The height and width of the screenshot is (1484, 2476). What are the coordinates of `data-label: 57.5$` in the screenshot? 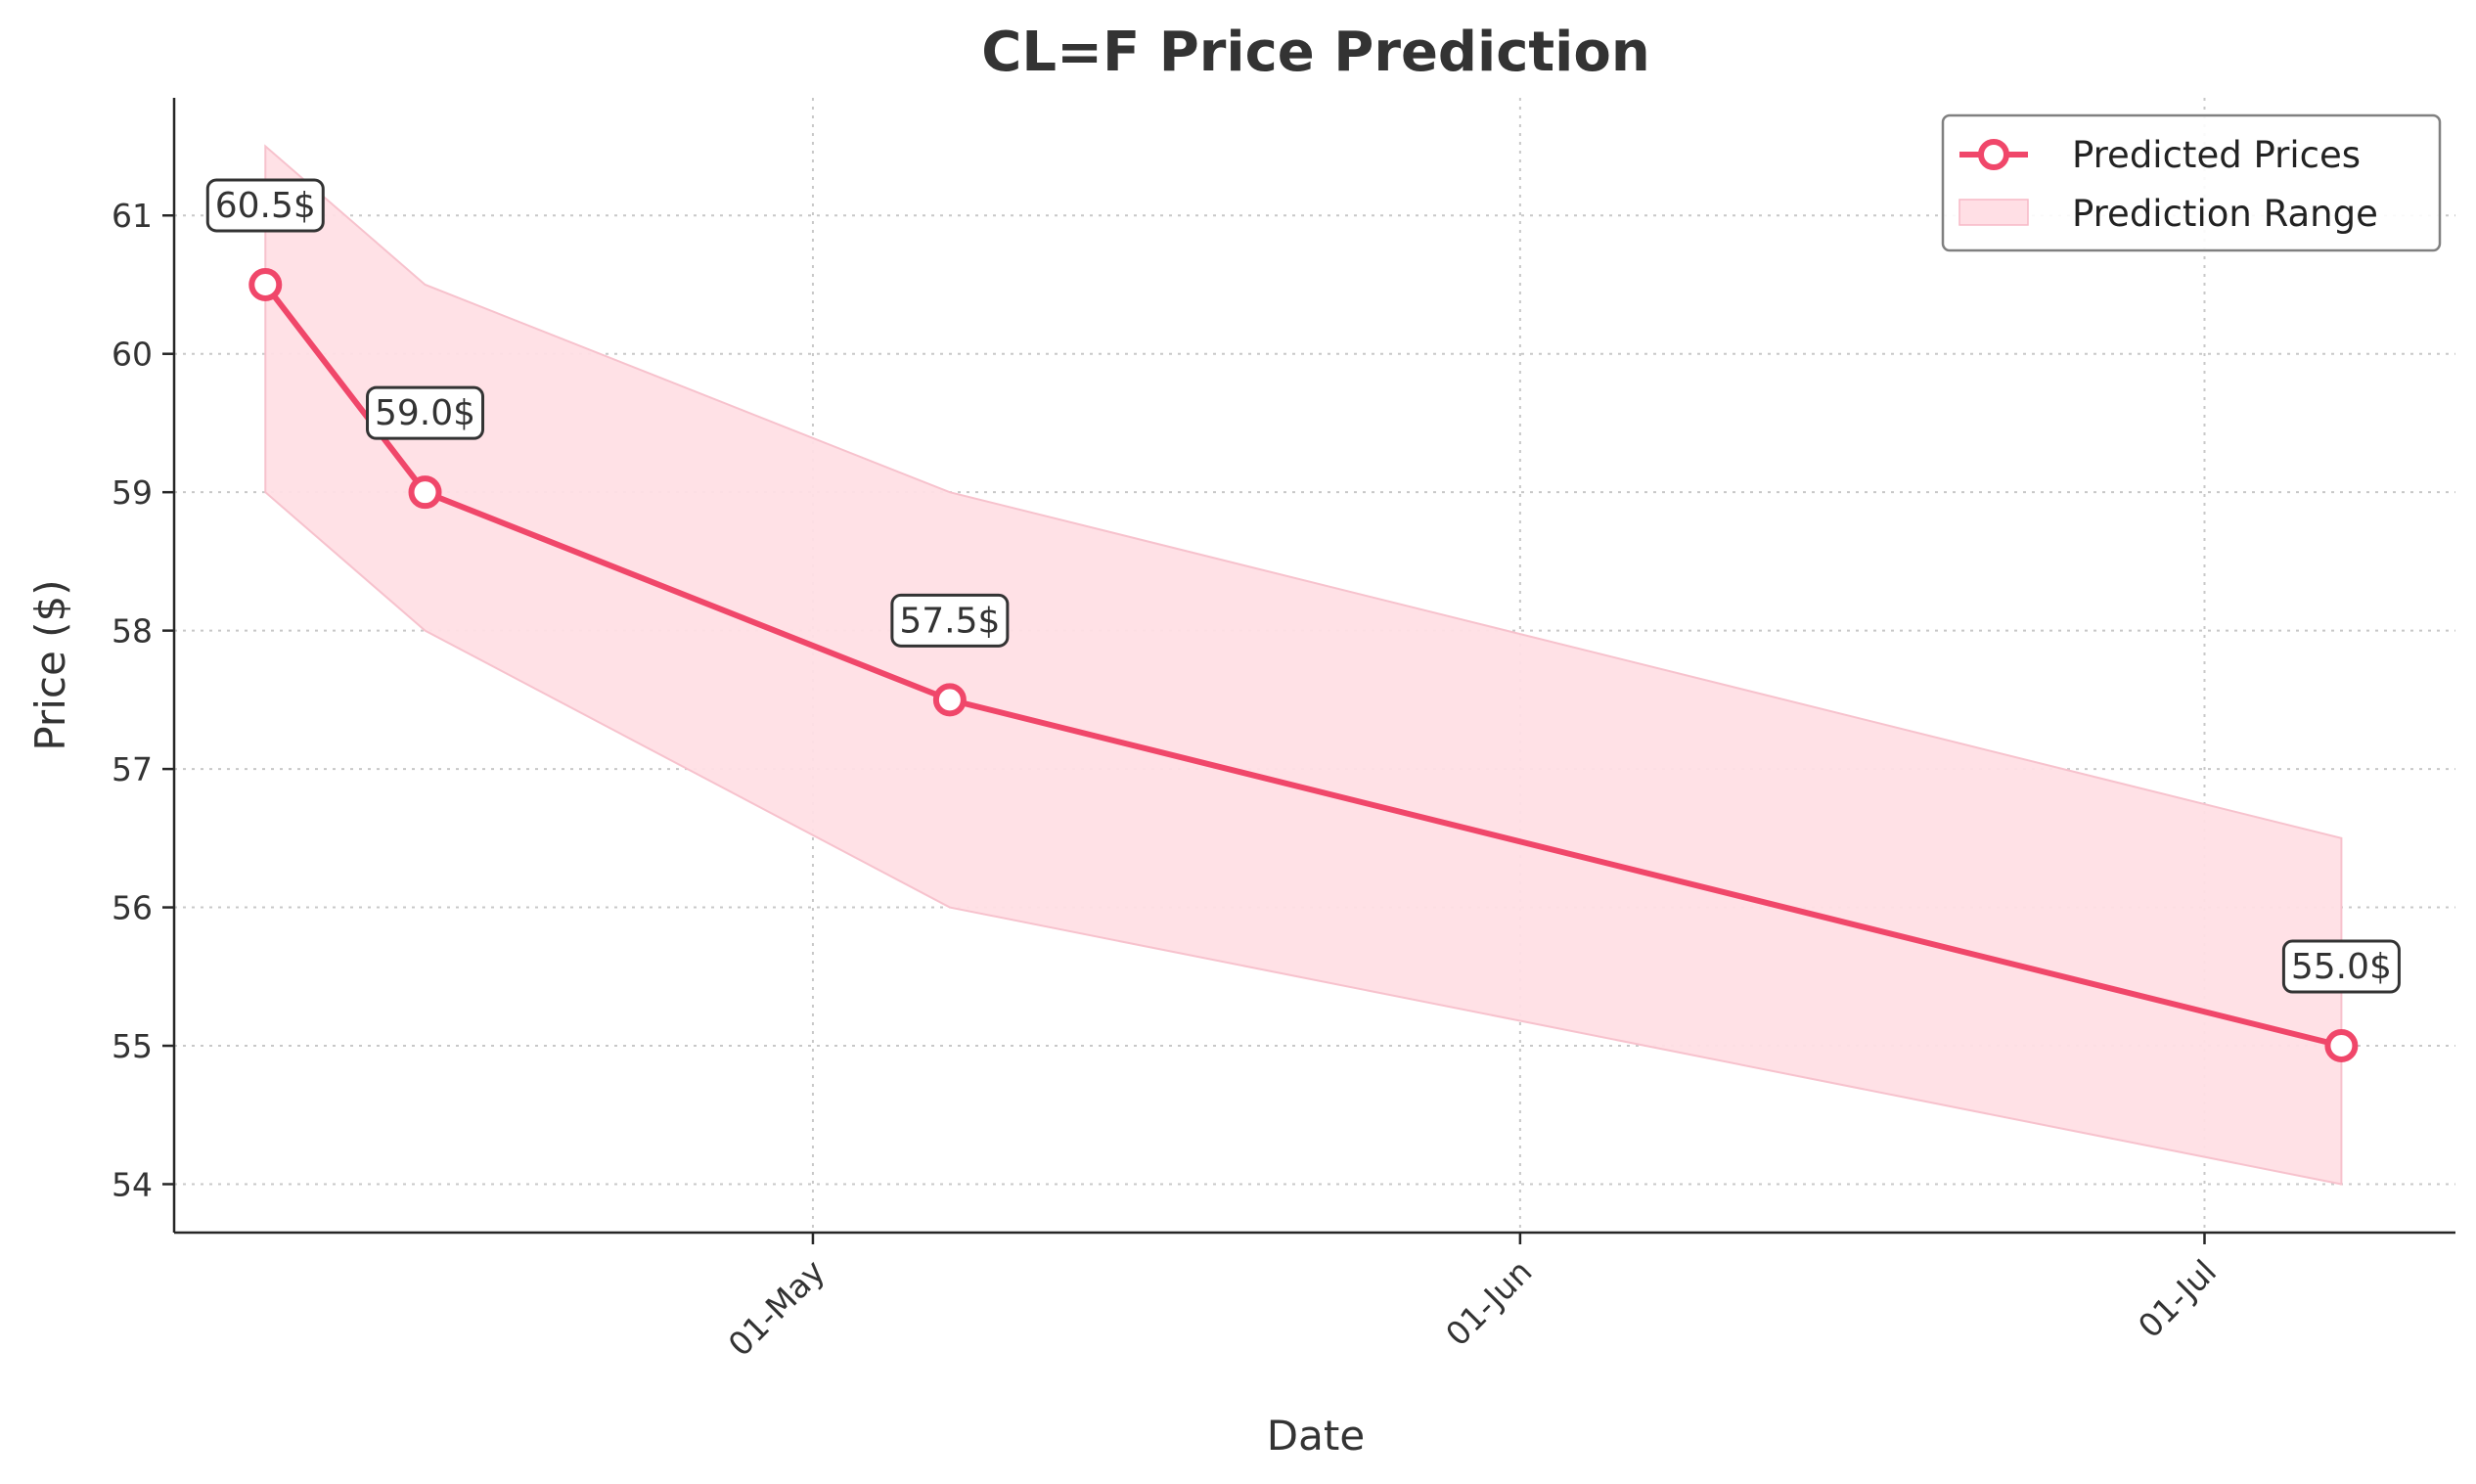 It's located at (950, 620).